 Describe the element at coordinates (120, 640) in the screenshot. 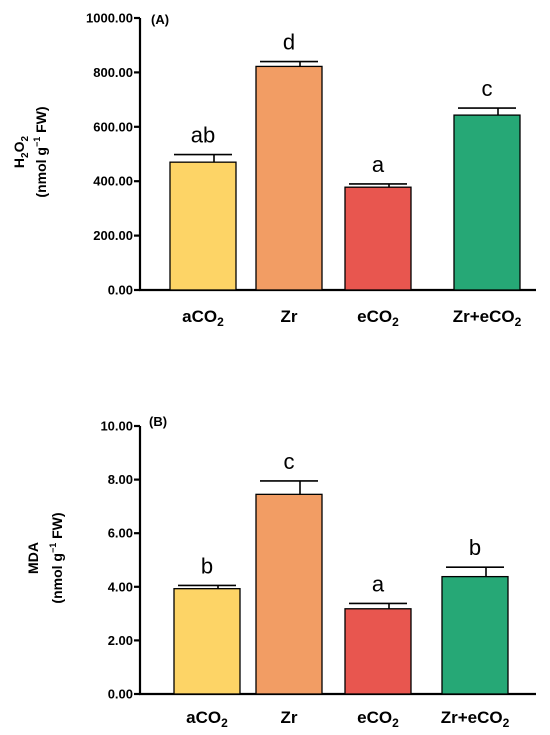

I see `y-tick-label: 2.00` at that location.